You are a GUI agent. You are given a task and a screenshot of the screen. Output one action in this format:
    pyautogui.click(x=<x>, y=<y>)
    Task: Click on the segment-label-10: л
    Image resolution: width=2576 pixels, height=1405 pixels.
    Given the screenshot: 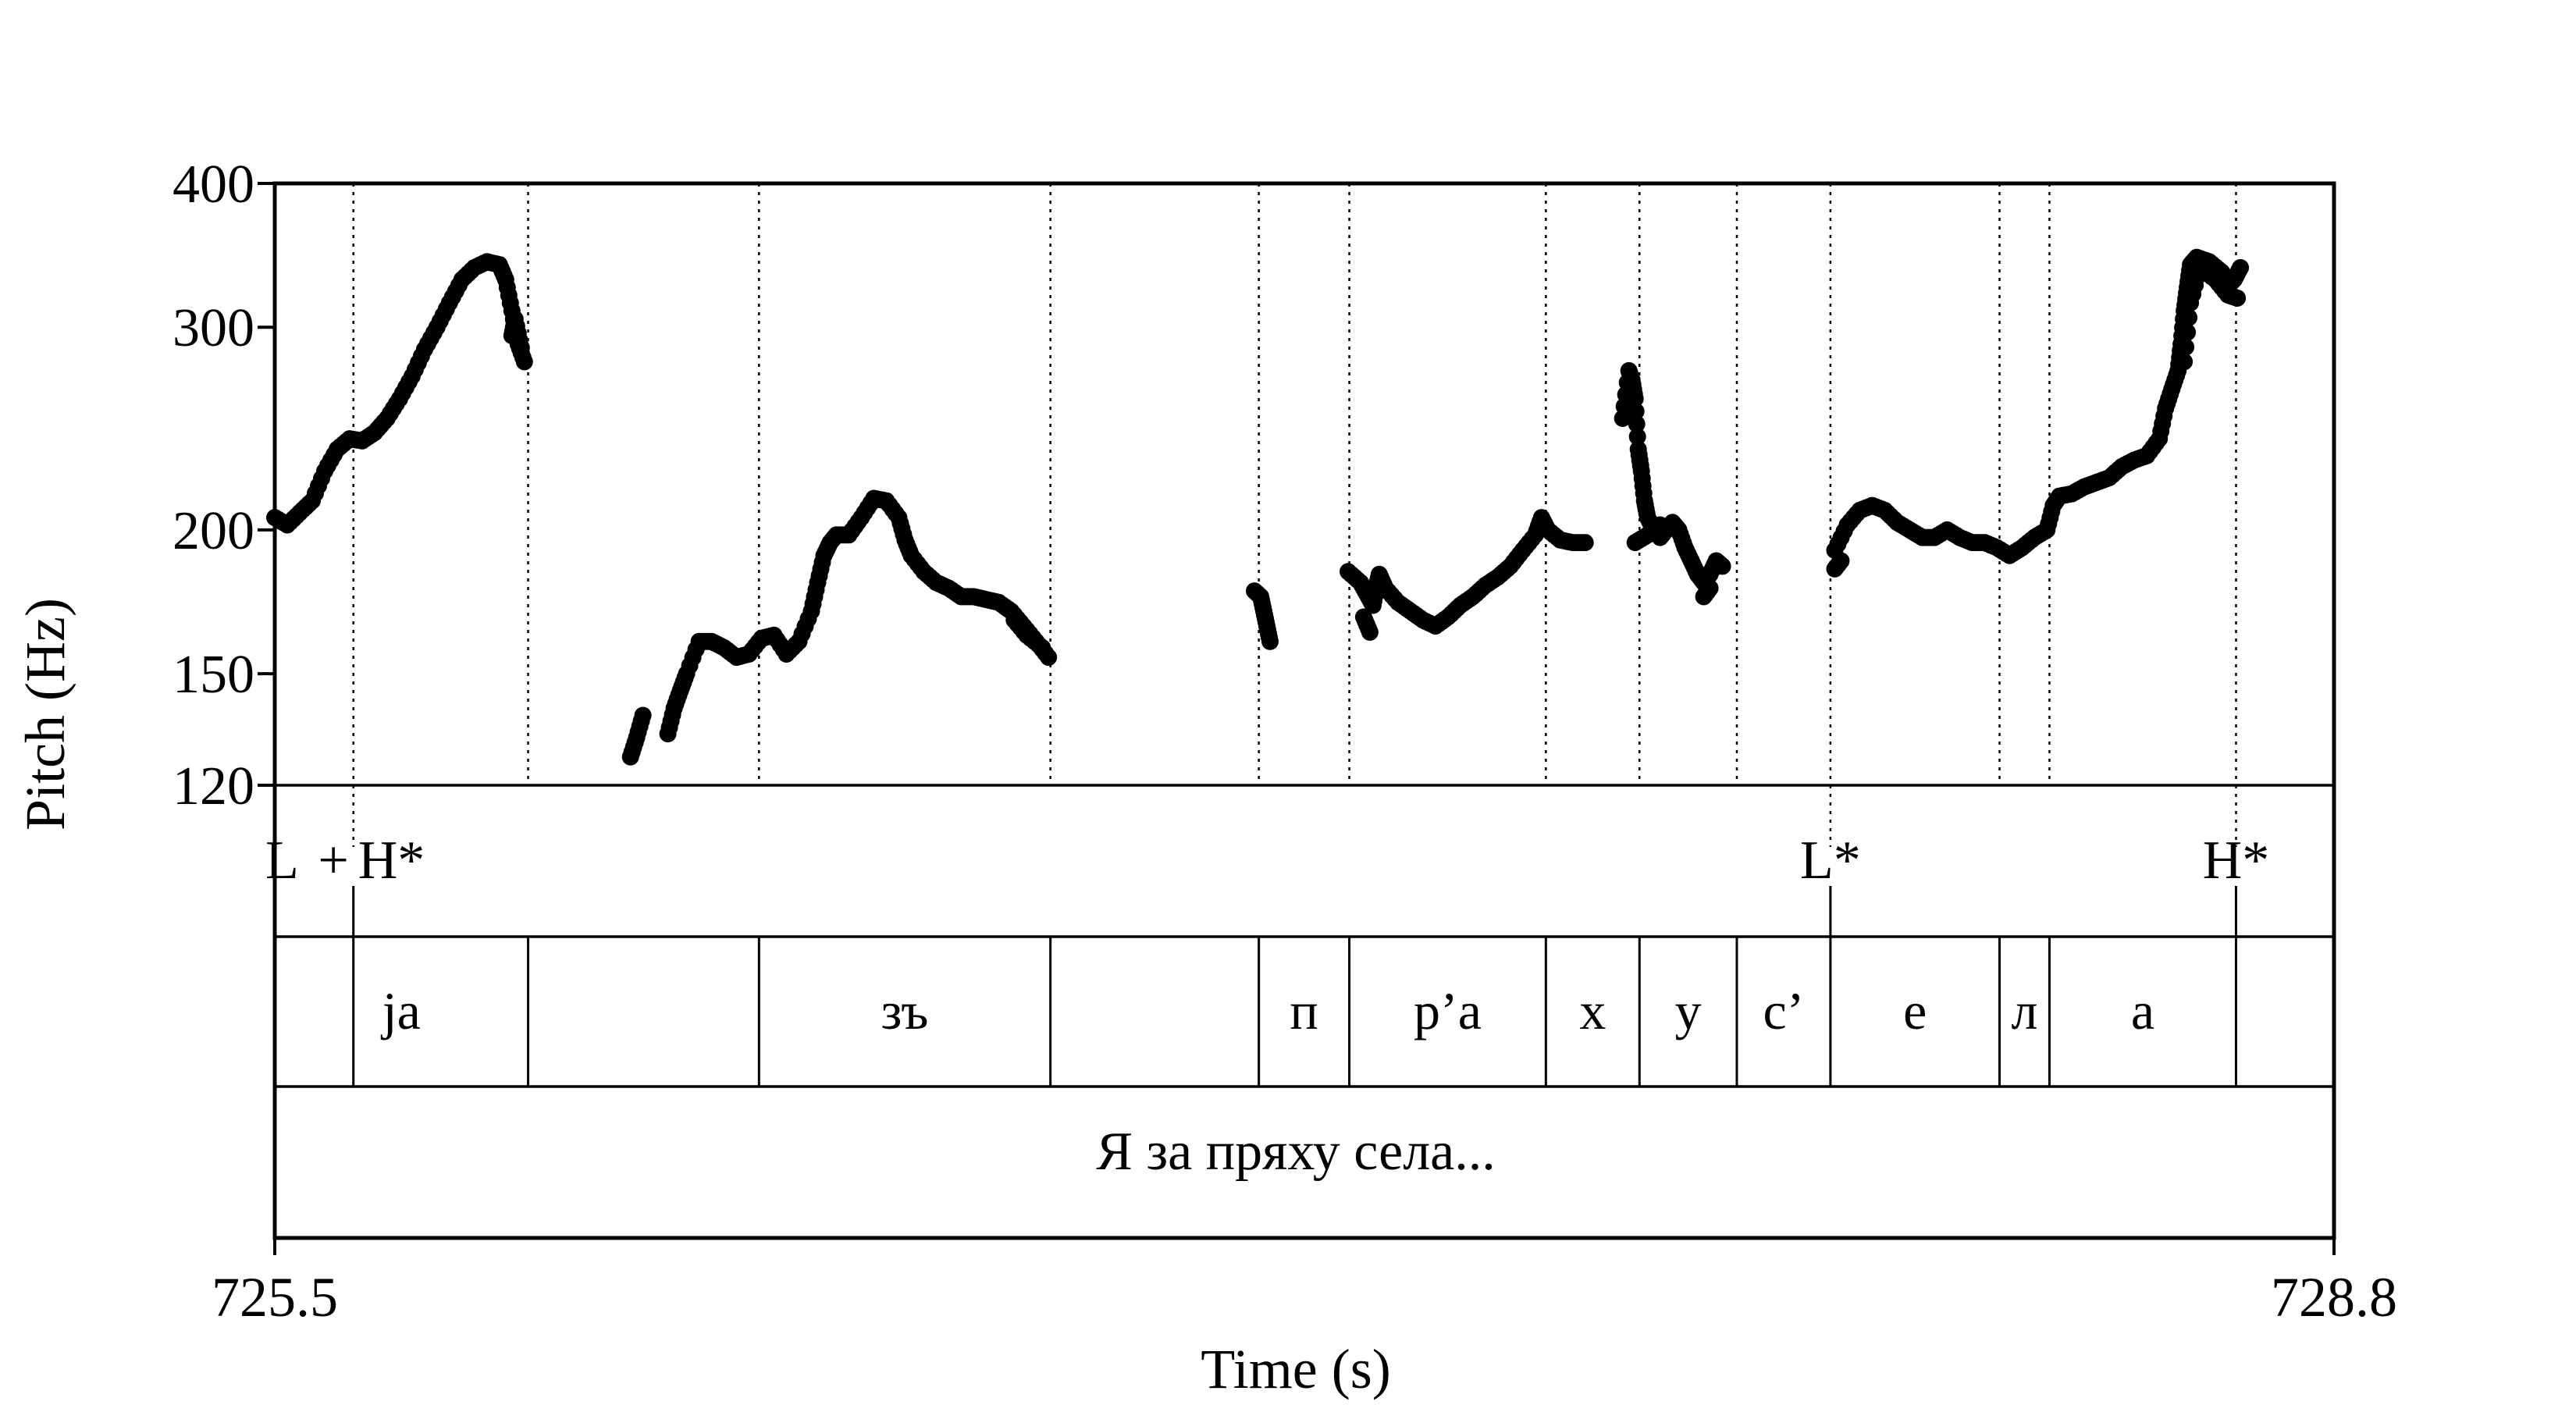 What is the action you would take?
    pyautogui.click(x=2025, y=1011)
    